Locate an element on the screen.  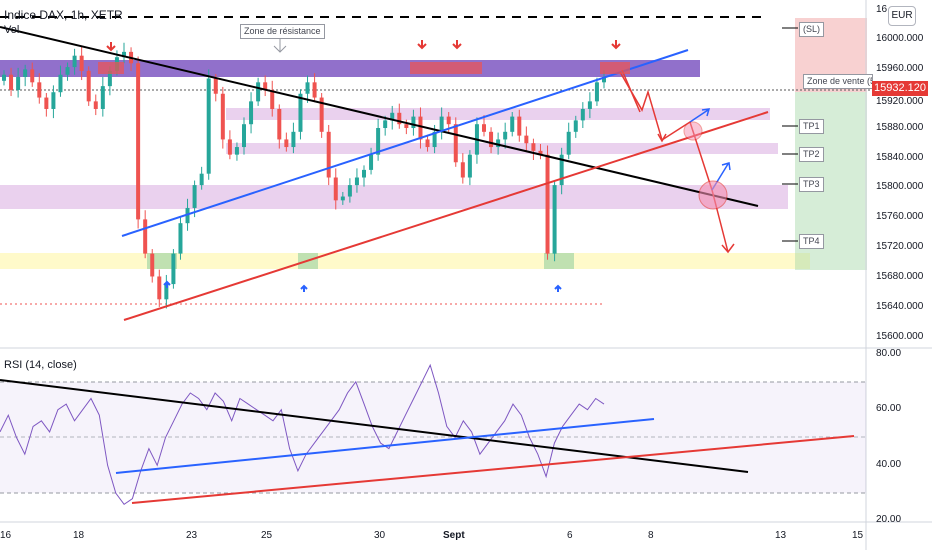
symbol-title: Indice DAX, 1h, XETR is located at coordinates (63, 15).